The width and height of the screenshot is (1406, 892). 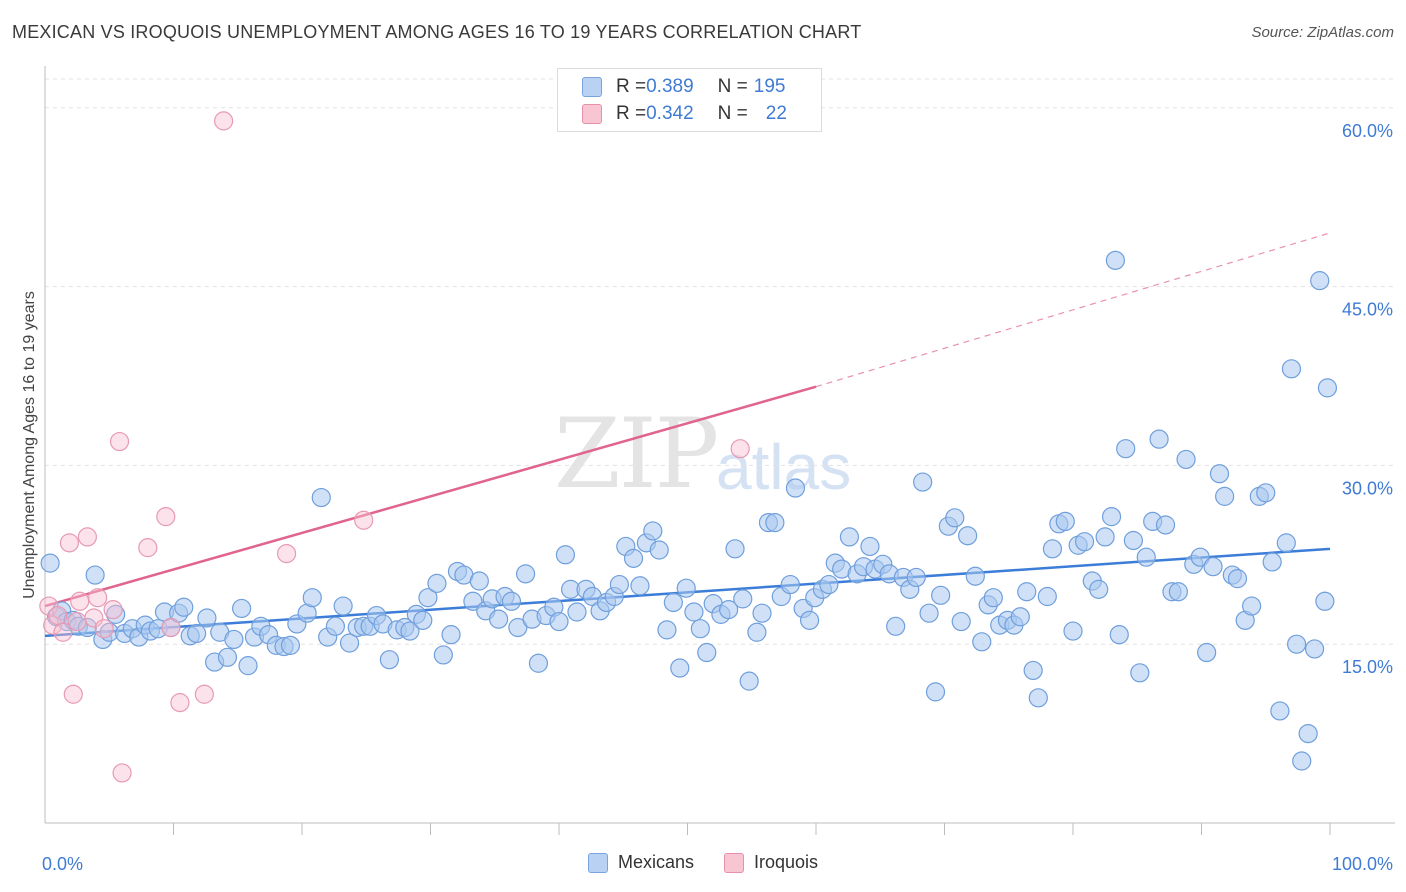 What do you see at coordinates (655, 862) in the screenshot?
I see `series-label-mexicans: Mexicans` at bounding box center [655, 862].